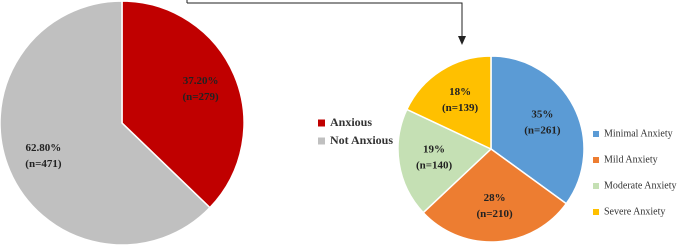 The height and width of the screenshot is (251, 678). Describe the element at coordinates (495, 214) in the screenshot. I see `count-label: (n=210)` at that location.